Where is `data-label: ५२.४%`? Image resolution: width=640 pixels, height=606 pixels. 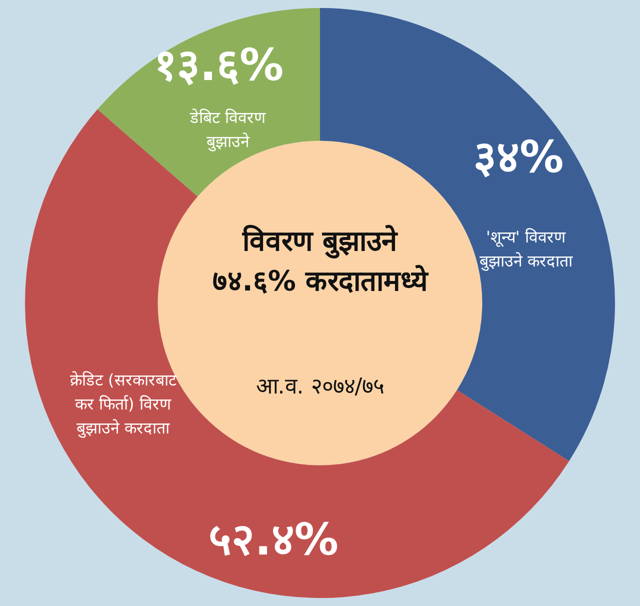 data-label: ५२.४% is located at coordinates (273, 540).